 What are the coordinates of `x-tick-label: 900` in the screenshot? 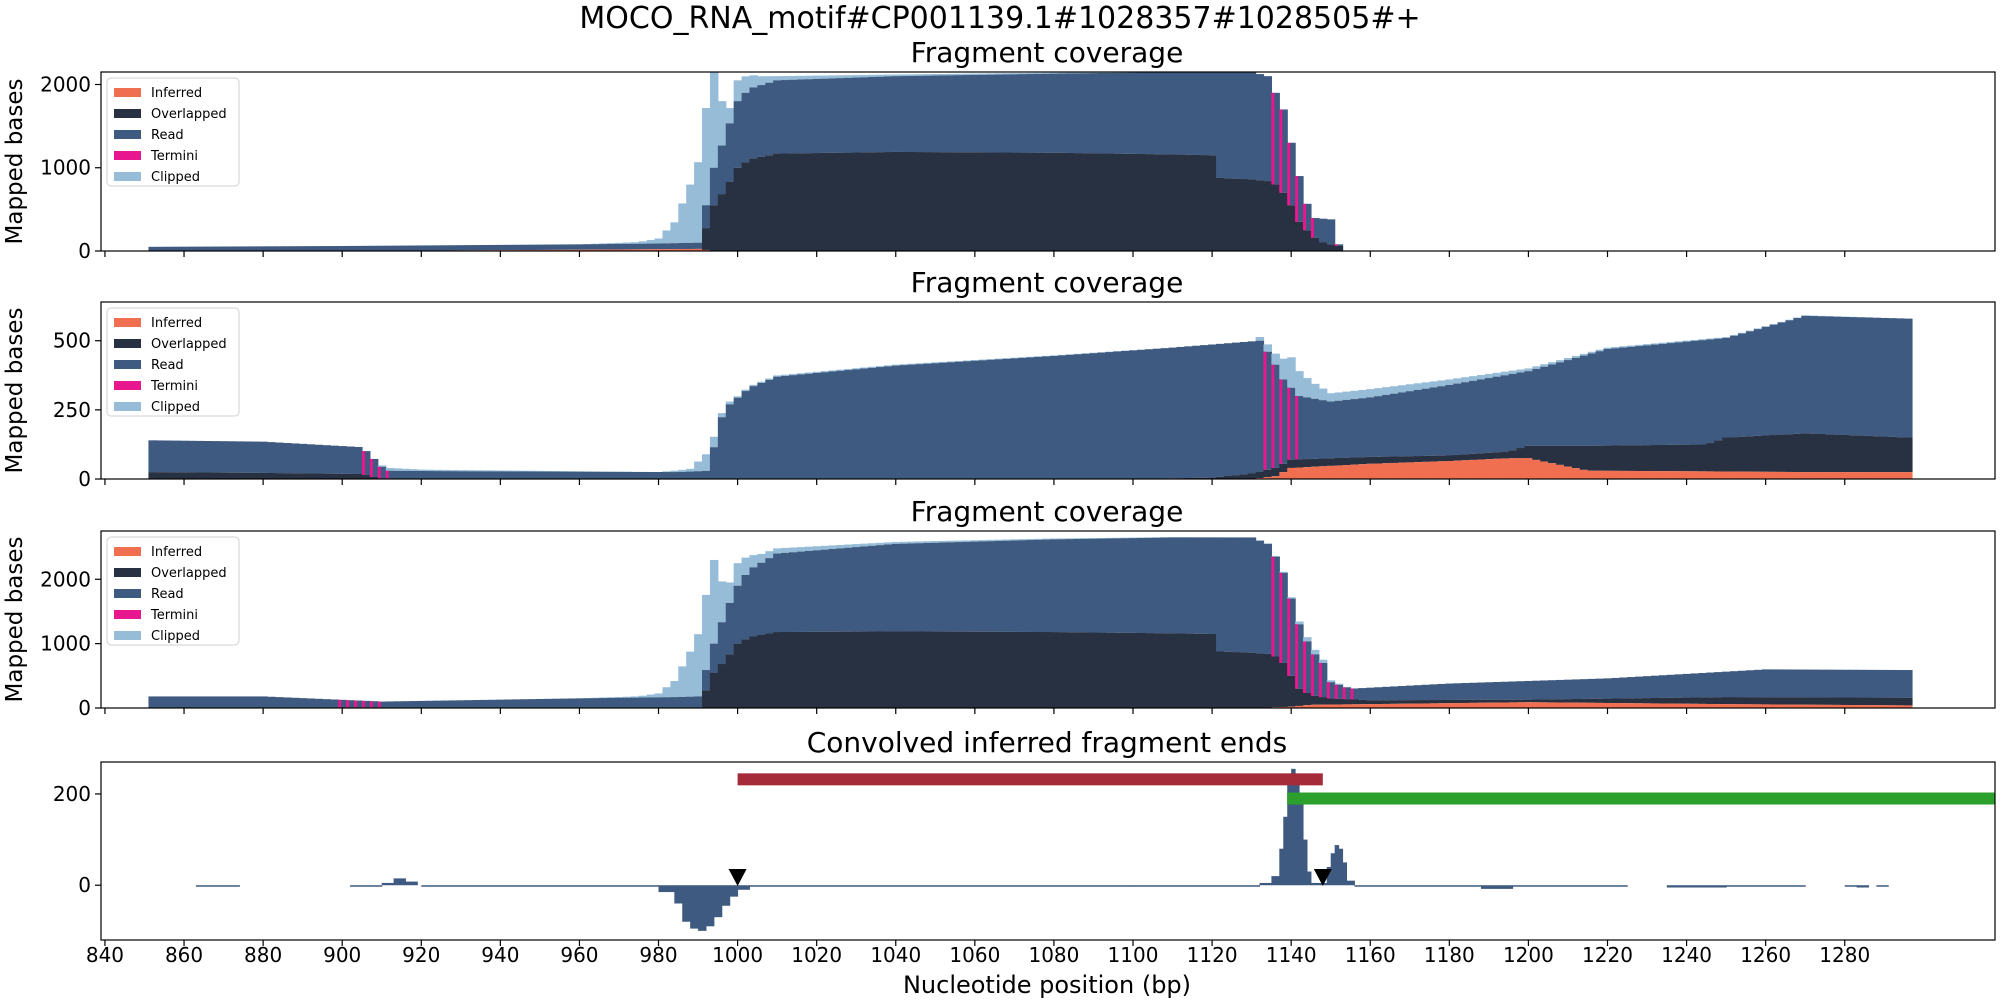 It's located at (342, 955).